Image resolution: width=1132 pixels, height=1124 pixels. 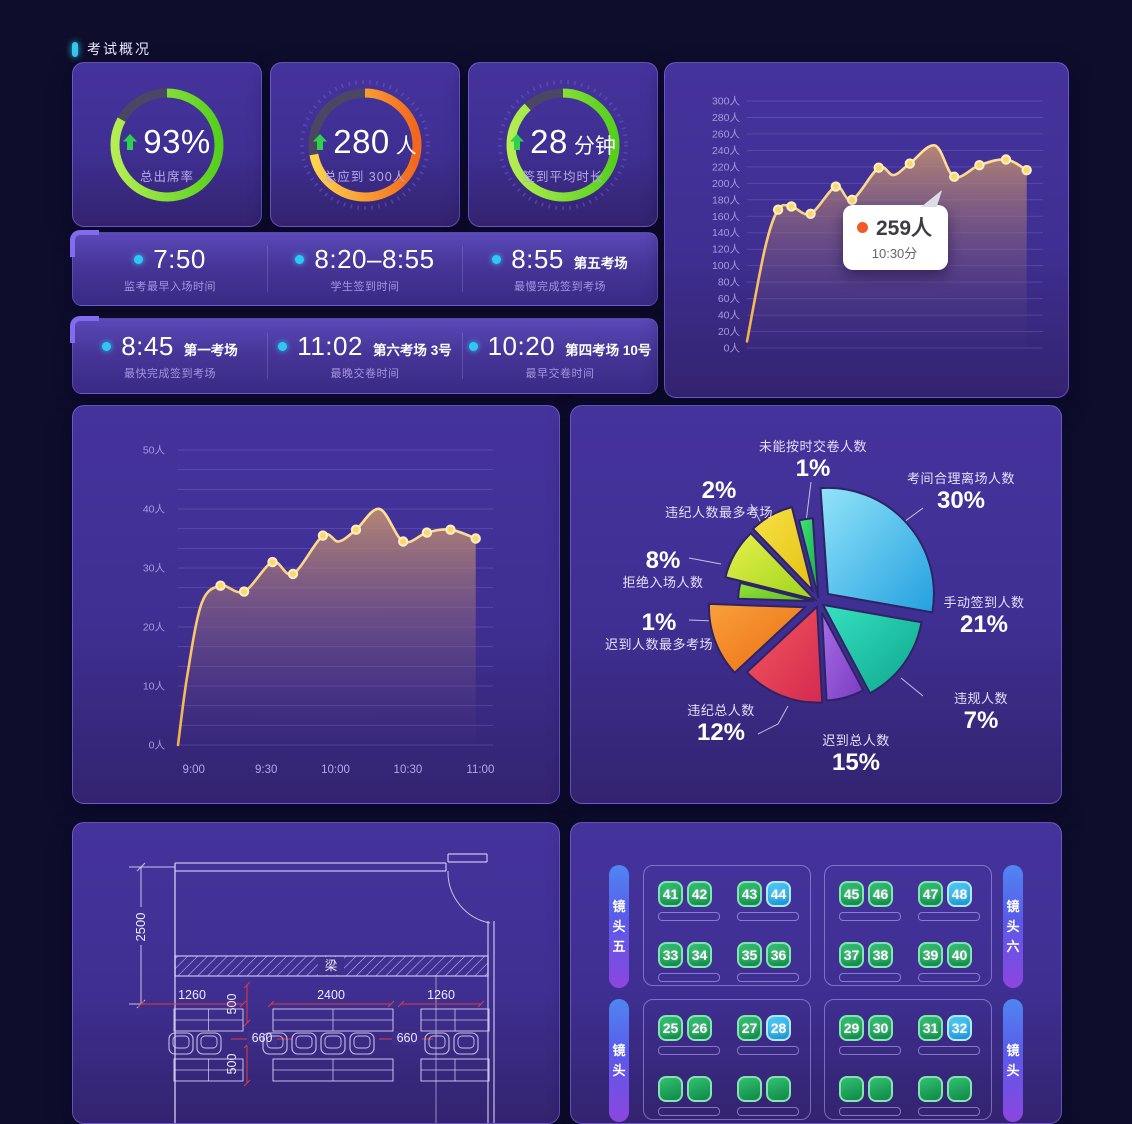 I want to click on seat-tile-28: 28, so click(x=778, y=1028).